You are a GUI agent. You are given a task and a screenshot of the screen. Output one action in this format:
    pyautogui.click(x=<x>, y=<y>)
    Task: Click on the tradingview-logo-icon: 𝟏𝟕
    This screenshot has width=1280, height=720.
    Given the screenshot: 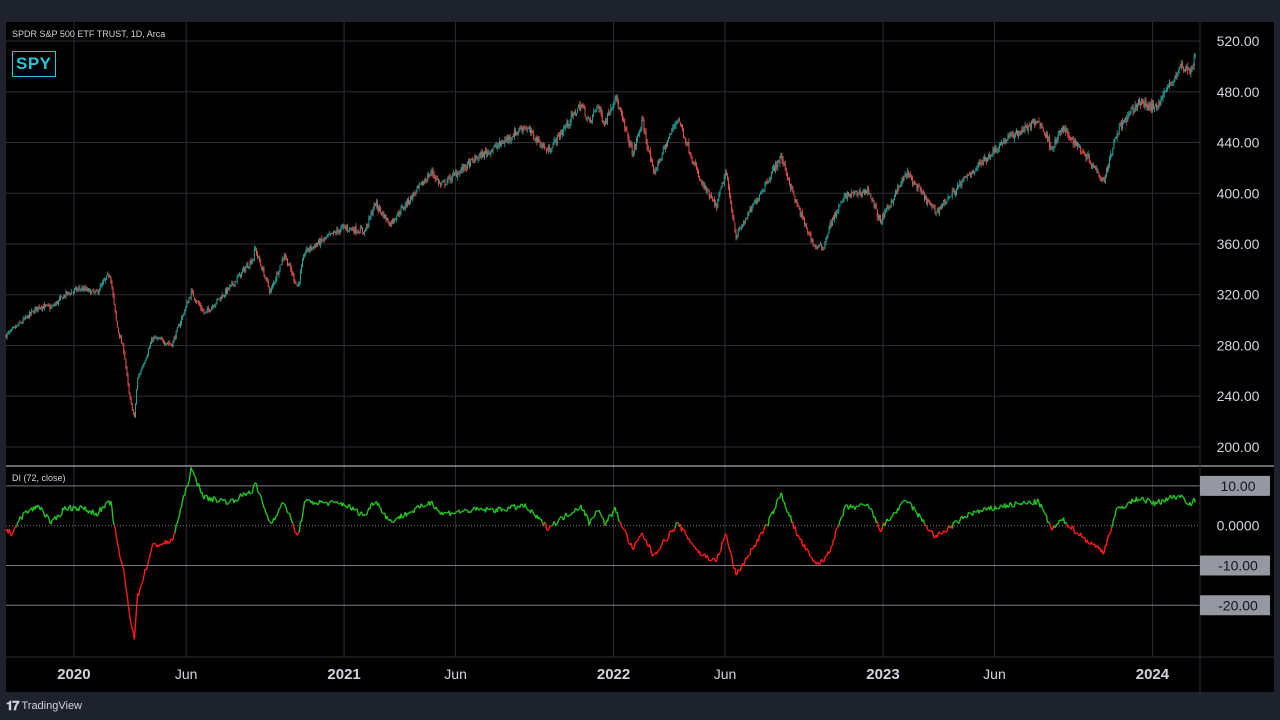 What is the action you would take?
    pyautogui.click(x=13, y=705)
    